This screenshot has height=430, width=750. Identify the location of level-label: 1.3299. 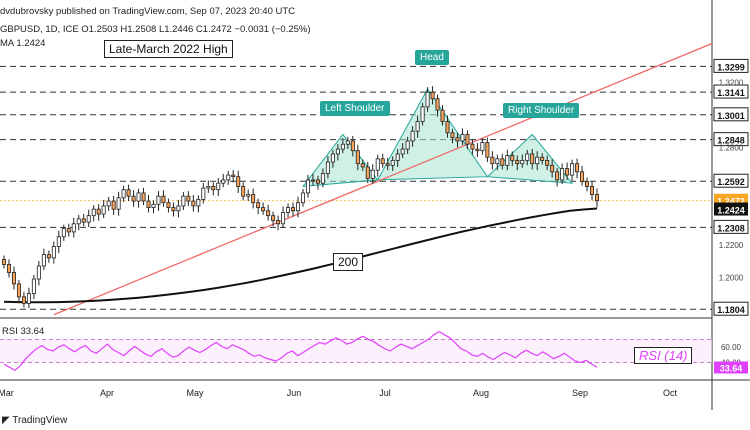
(731, 67).